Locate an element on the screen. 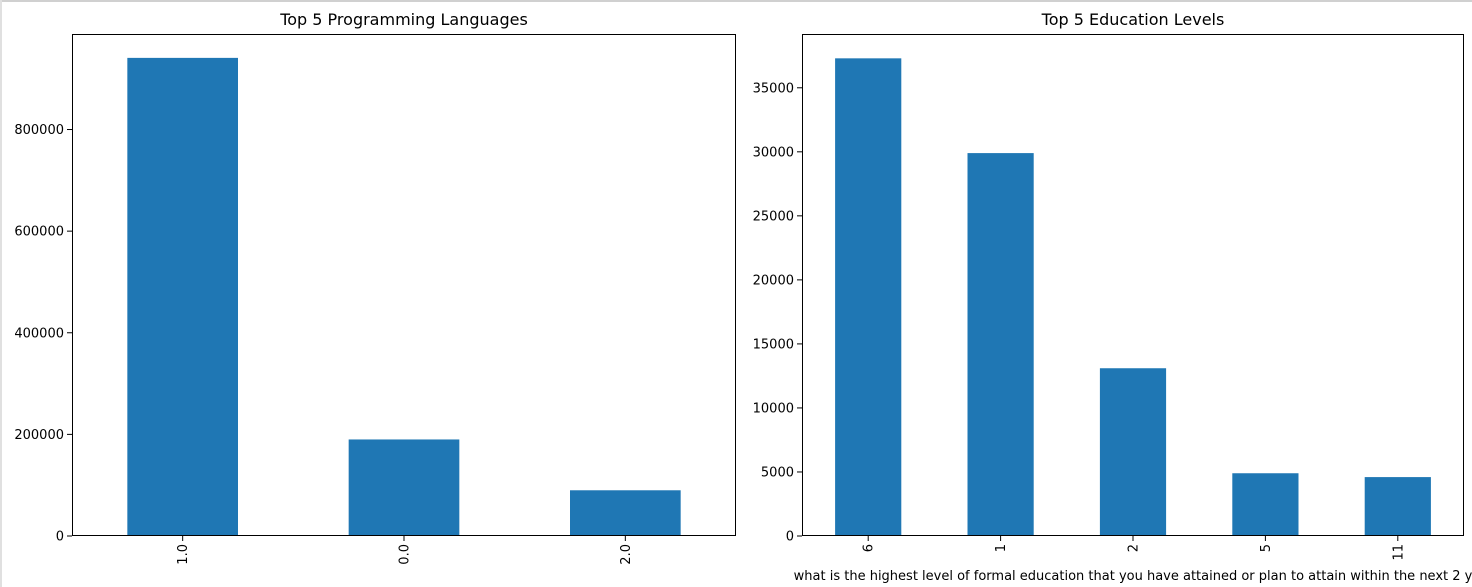 This screenshot has height=587, width=1472. programming-languages-bar-0.0 is located at coordinates (404, 487).